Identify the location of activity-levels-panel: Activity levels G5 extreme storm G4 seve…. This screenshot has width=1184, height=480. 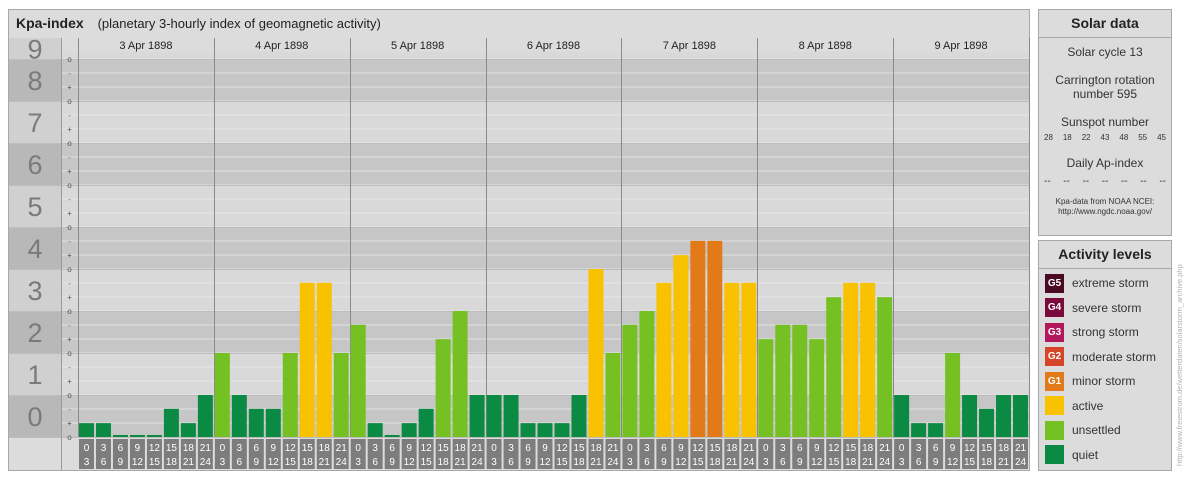
(1105, 355).